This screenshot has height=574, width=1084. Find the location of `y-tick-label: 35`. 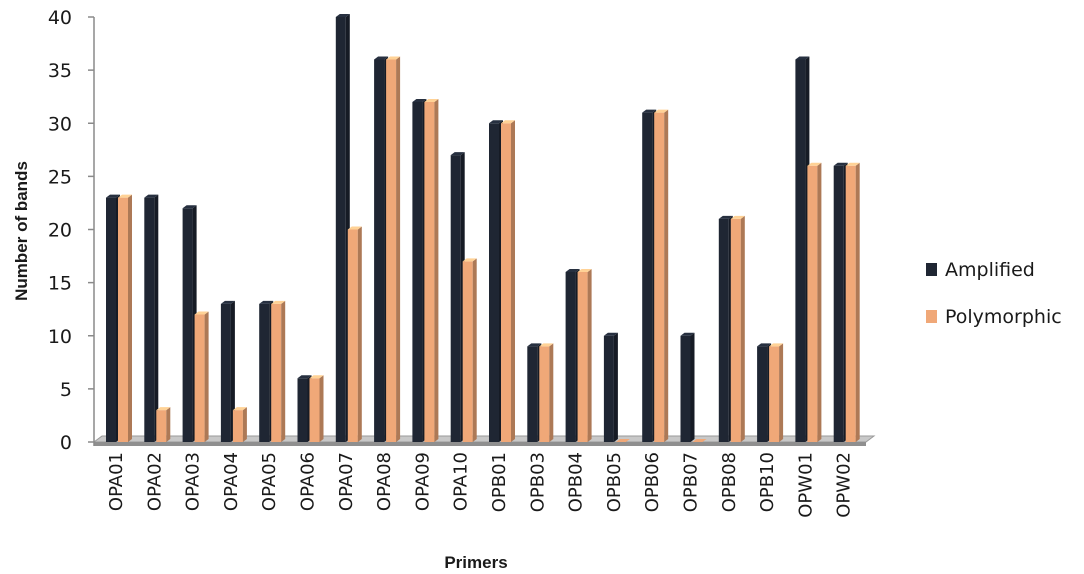

y-tick-label: 35 is located at coordinates (60, 71).